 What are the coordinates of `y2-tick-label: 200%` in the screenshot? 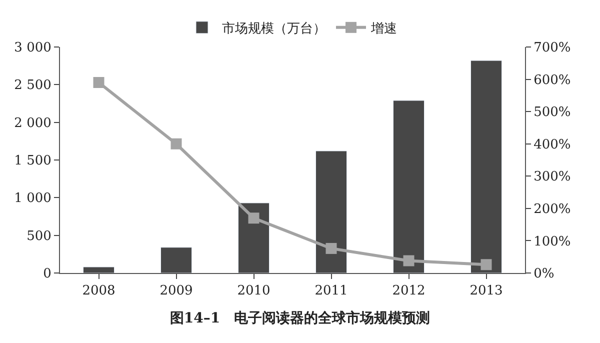 It's located at (552, 209).